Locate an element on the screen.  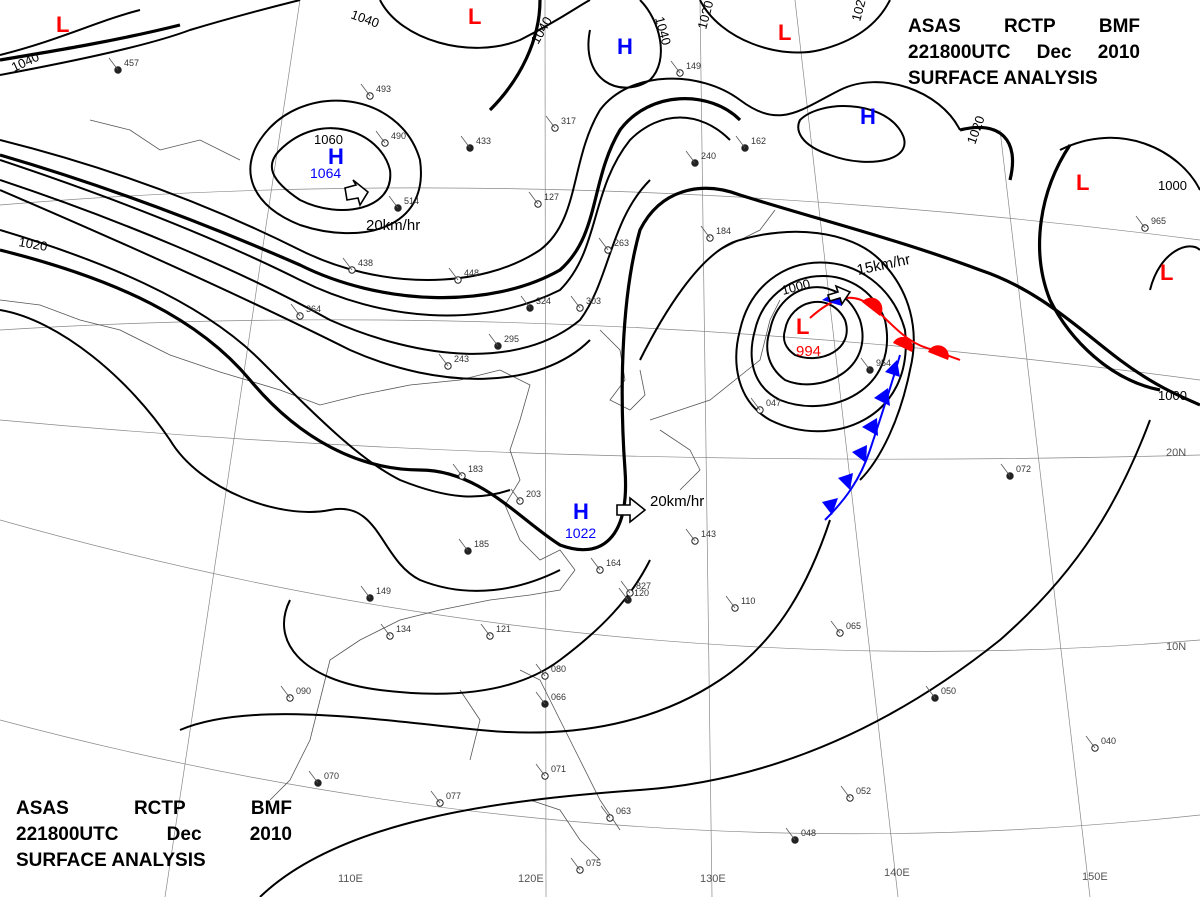
station-pressure: 072 is located at coordinates (1023, 469).